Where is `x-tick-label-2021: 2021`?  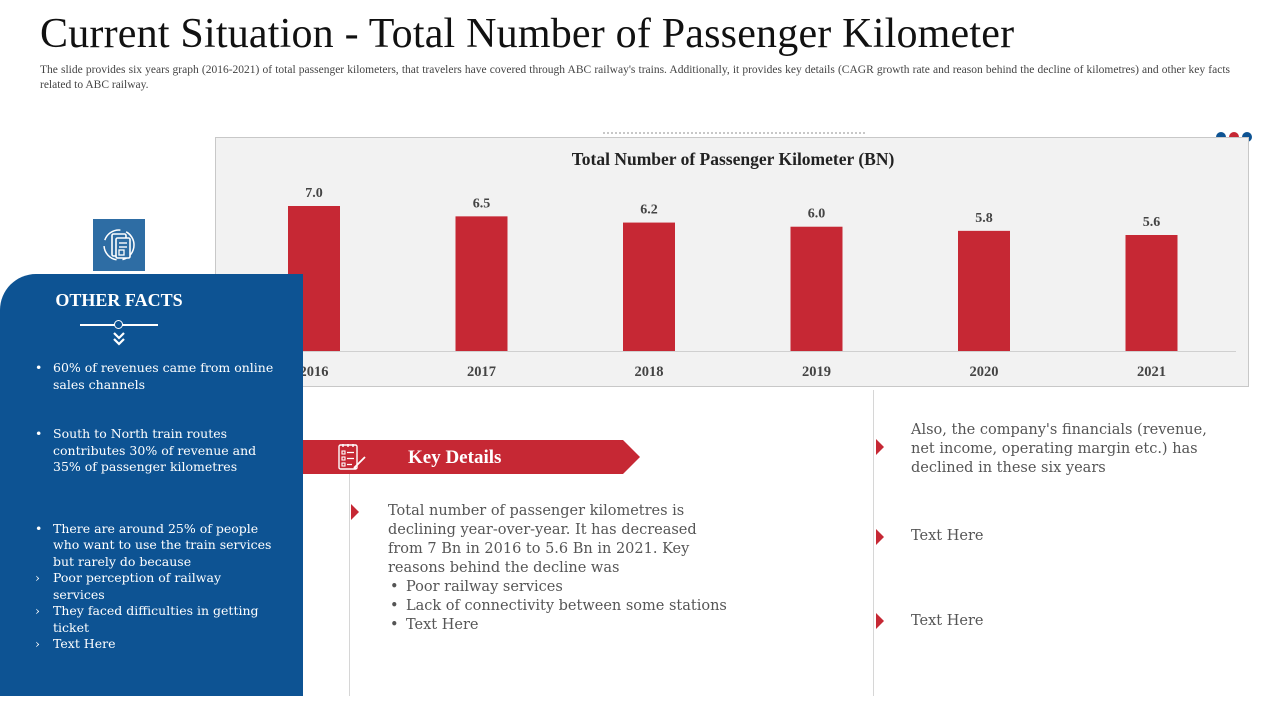 x-tick-label-2021: 2021 is located at coordinates (1151, 372).